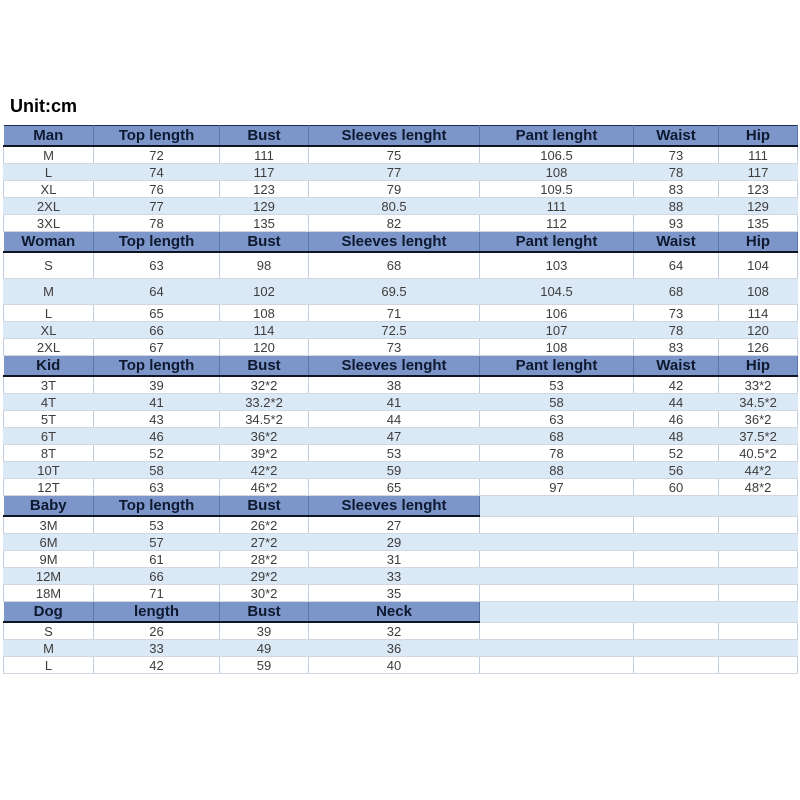  I want to click on measurement-cell: 57, so click(156, 542).